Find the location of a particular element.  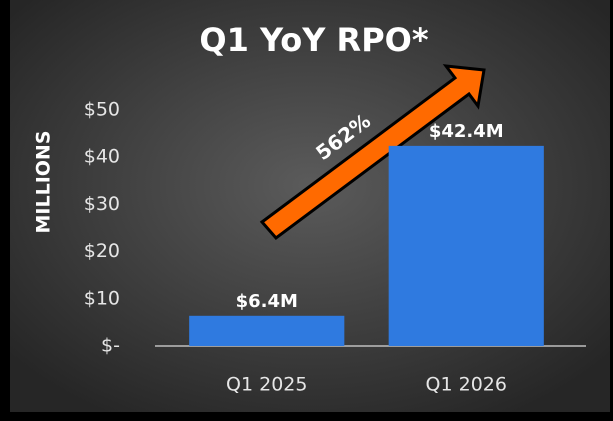

data-label: $42.4M is located at coordinates (466, 131).